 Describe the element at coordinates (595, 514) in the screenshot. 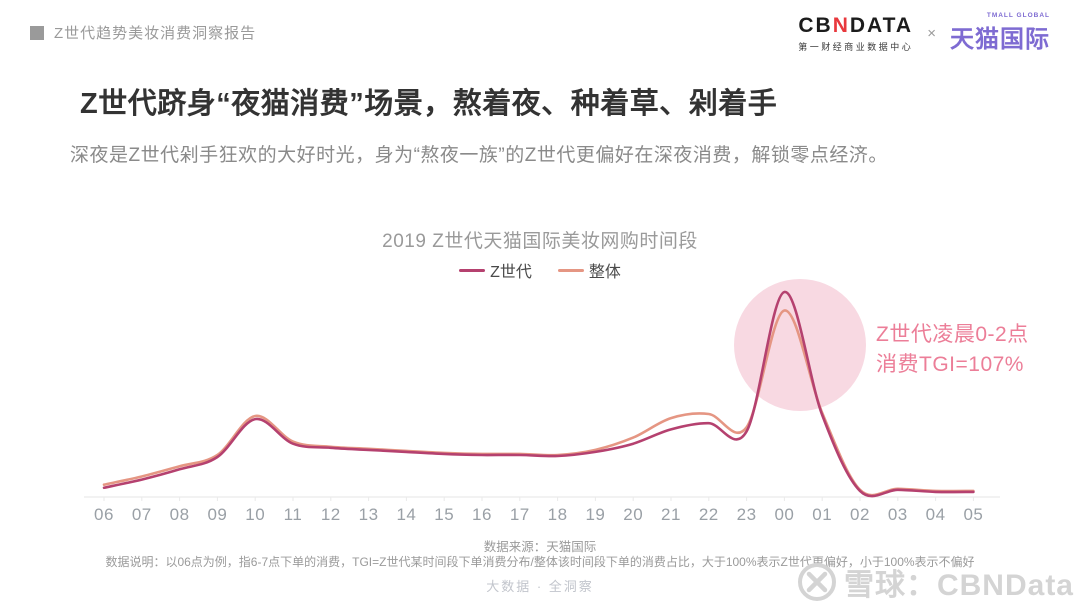

I see `svg-text: 19` at that location.